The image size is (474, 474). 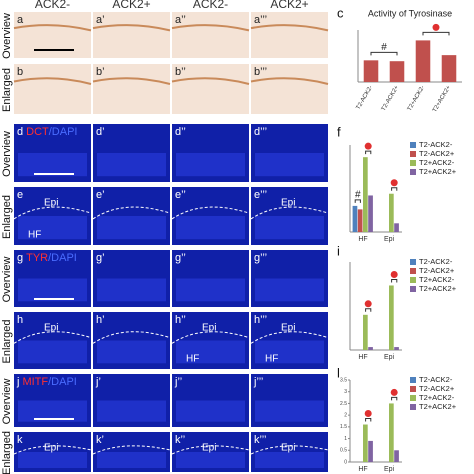 I want to click on panel-label: a’’, so click(x=180, y=20).